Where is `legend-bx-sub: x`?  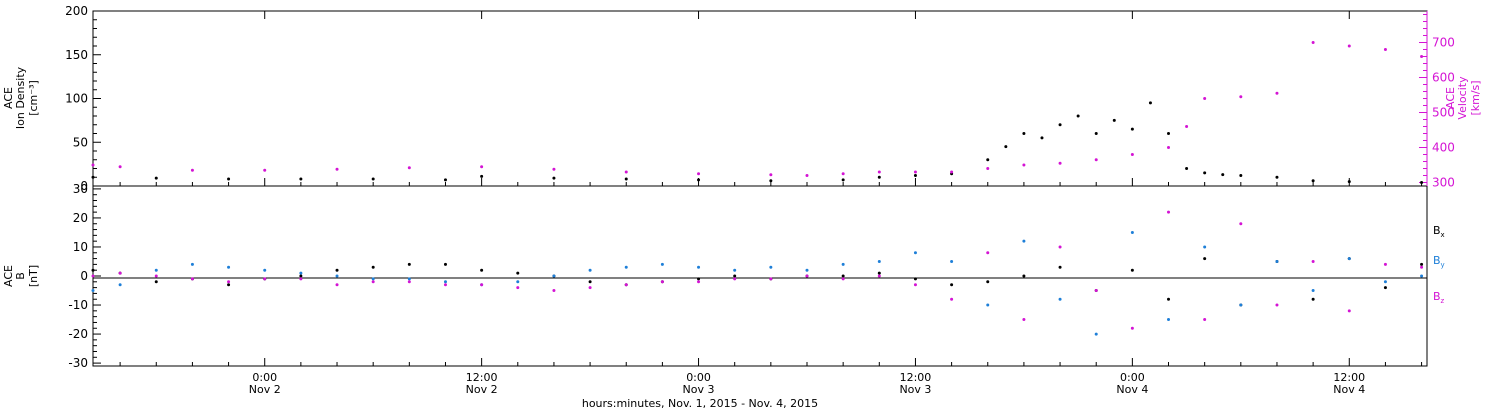
legend-bx-sub: x is located at coordinates (1443, 235).